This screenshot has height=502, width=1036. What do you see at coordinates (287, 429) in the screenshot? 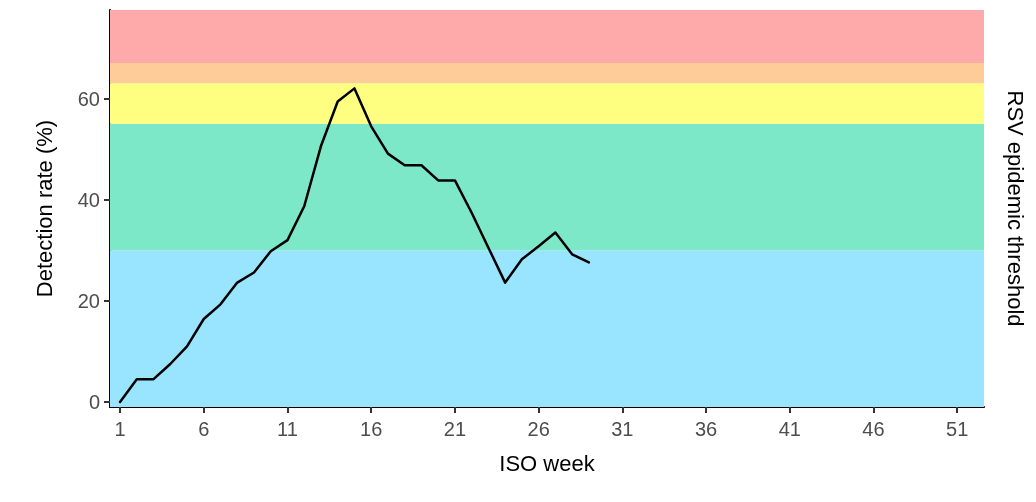
I see `x-tick-label: 11` at bounding box center [287, 429].